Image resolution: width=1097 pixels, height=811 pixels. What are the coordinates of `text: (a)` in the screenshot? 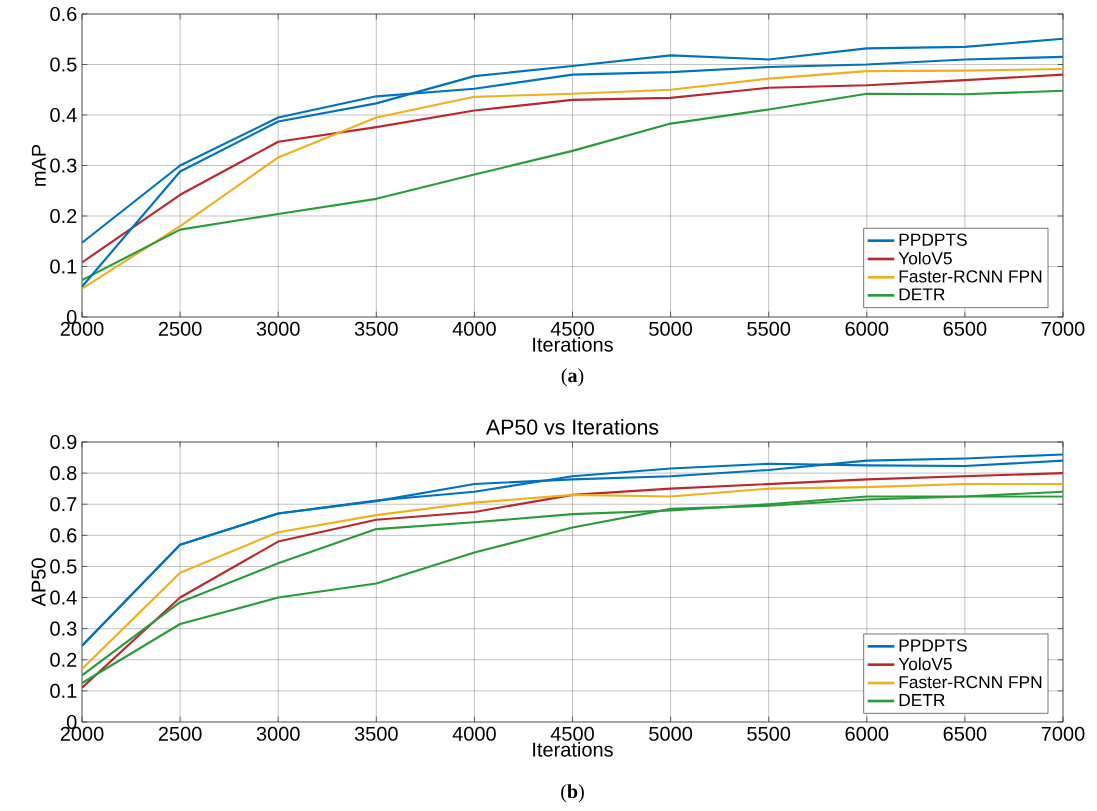 It's located at (572, 377).